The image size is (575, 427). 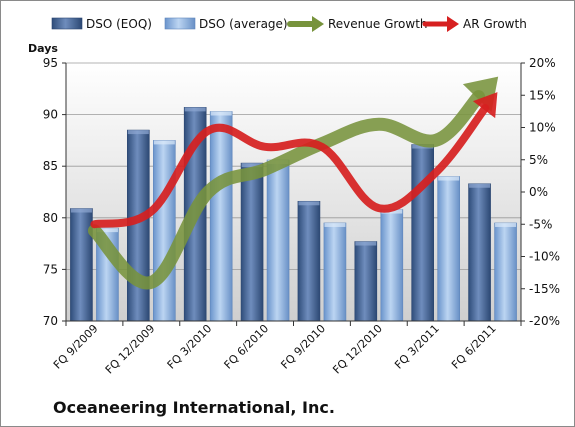 I want to click on y2-tick-label: -15%, so click(x=544, y=289).